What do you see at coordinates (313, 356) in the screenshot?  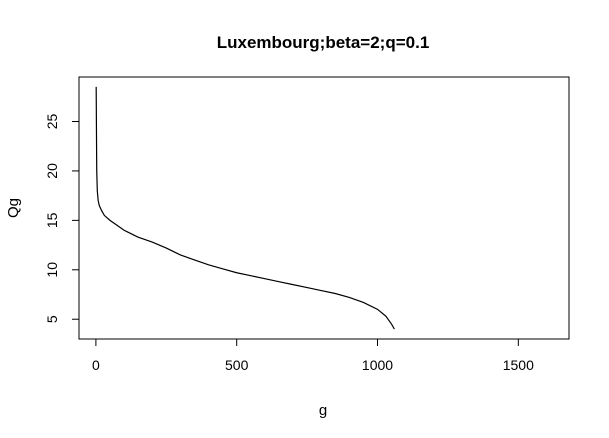 I see `x-axis: 0 500 1000 1500` at bounding box center [313, 356].